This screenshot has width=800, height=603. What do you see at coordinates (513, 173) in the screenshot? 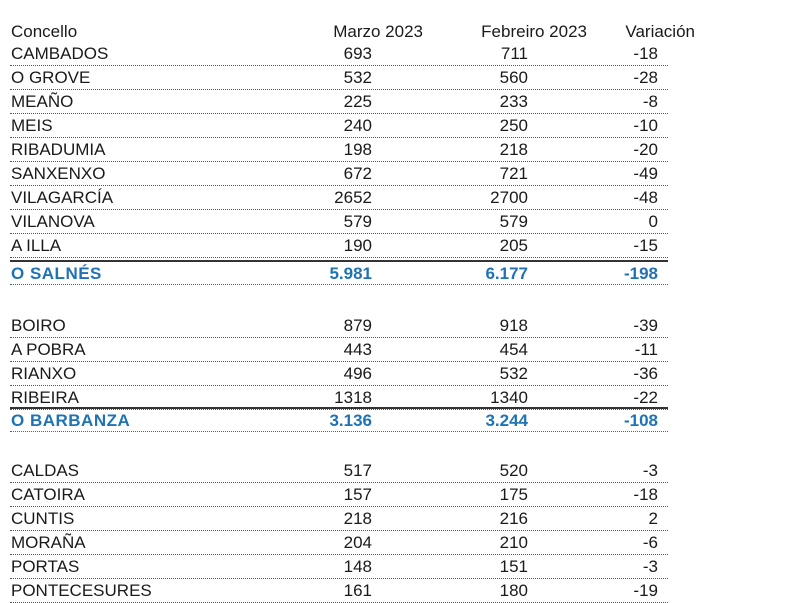
I see `cell-febreiro: 721` at bounding box center [513, 173].